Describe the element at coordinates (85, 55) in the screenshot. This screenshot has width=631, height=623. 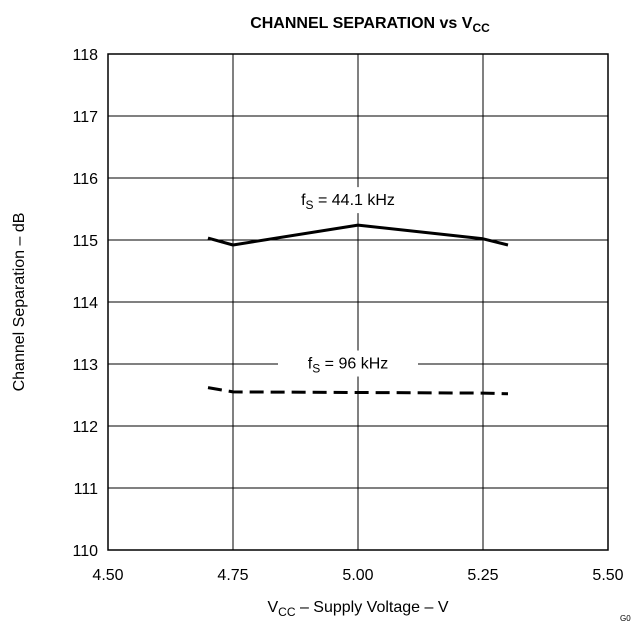
I see `y-tick-label: 118` at that location.